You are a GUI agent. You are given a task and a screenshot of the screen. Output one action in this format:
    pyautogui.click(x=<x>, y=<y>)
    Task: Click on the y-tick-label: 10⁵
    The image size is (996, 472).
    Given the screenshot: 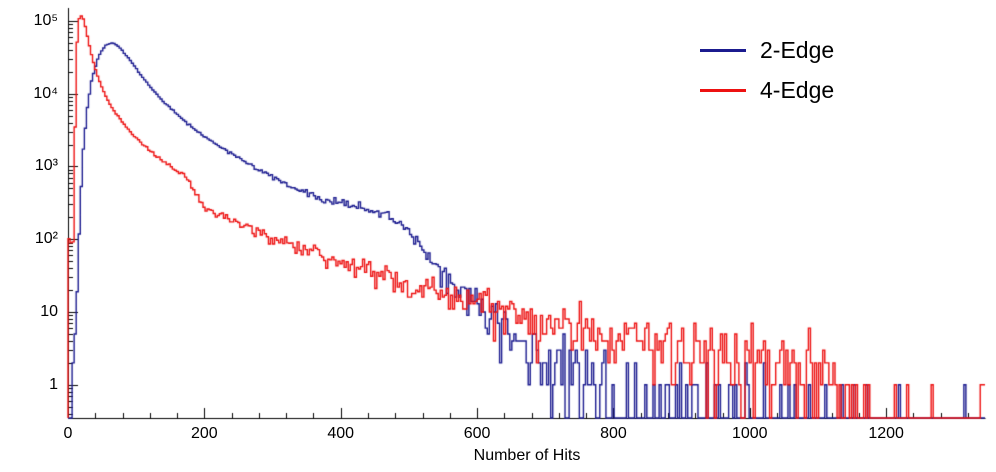 What is the action you would take?
    pyautogui.click(x=45, y=20)
    